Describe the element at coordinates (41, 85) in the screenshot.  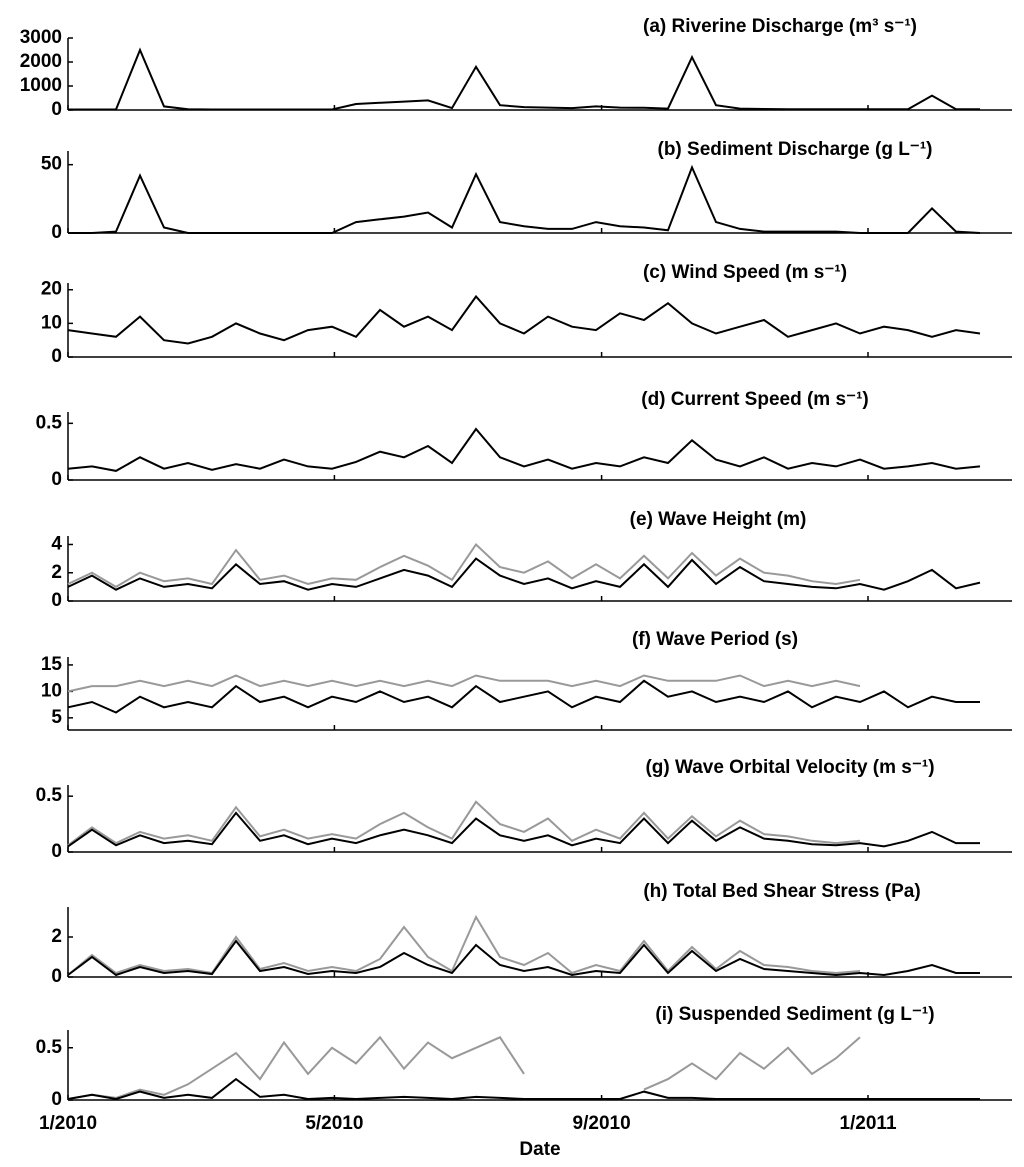
I see `y-tick-label: 1000` at that location.